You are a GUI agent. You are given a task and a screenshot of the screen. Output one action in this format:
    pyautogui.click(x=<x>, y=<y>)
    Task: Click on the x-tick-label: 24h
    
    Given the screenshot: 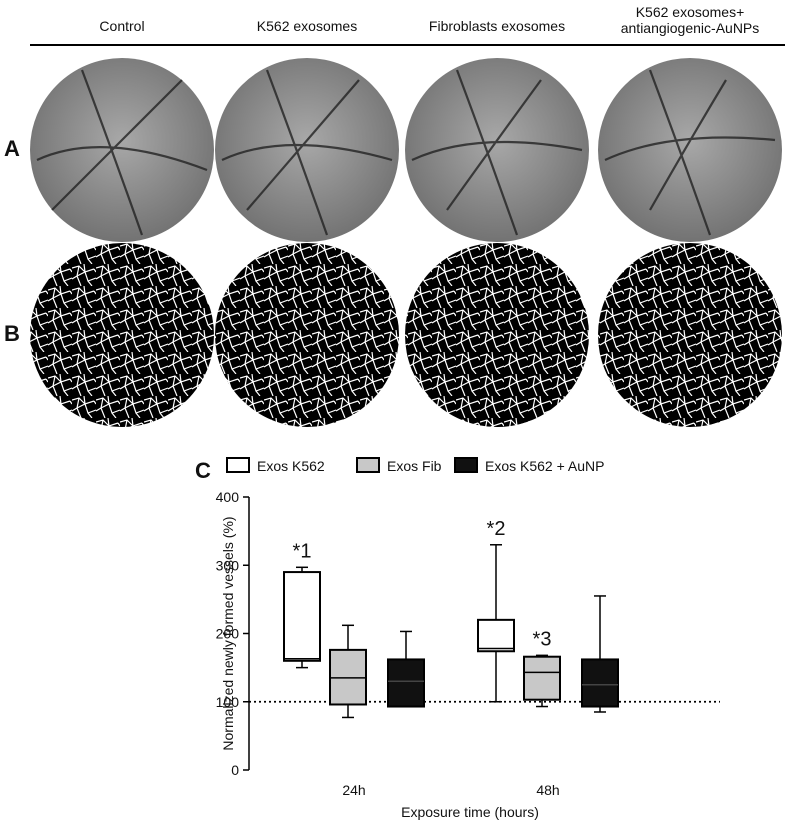 What is the action you would take?
    pyautogui.click(x=353, y=790)
    